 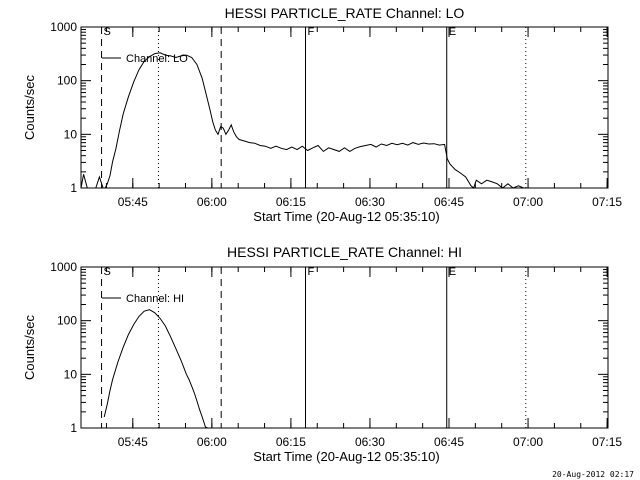 I want to click on footer-timestamp: 20-Aug-2012 02:17, so click(x=593, y=474).